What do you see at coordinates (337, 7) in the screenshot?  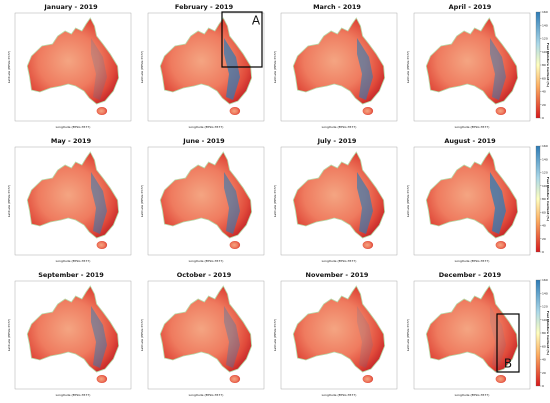 I see `panel-title: March - 2019` at bounding box center [337, 7].